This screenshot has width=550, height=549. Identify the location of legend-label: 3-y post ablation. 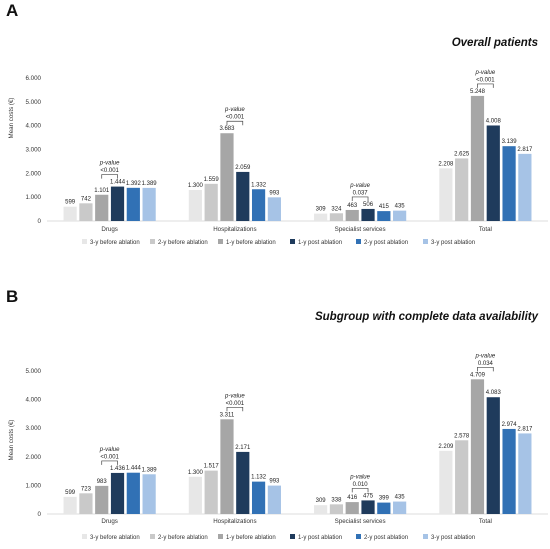
(453, 538).